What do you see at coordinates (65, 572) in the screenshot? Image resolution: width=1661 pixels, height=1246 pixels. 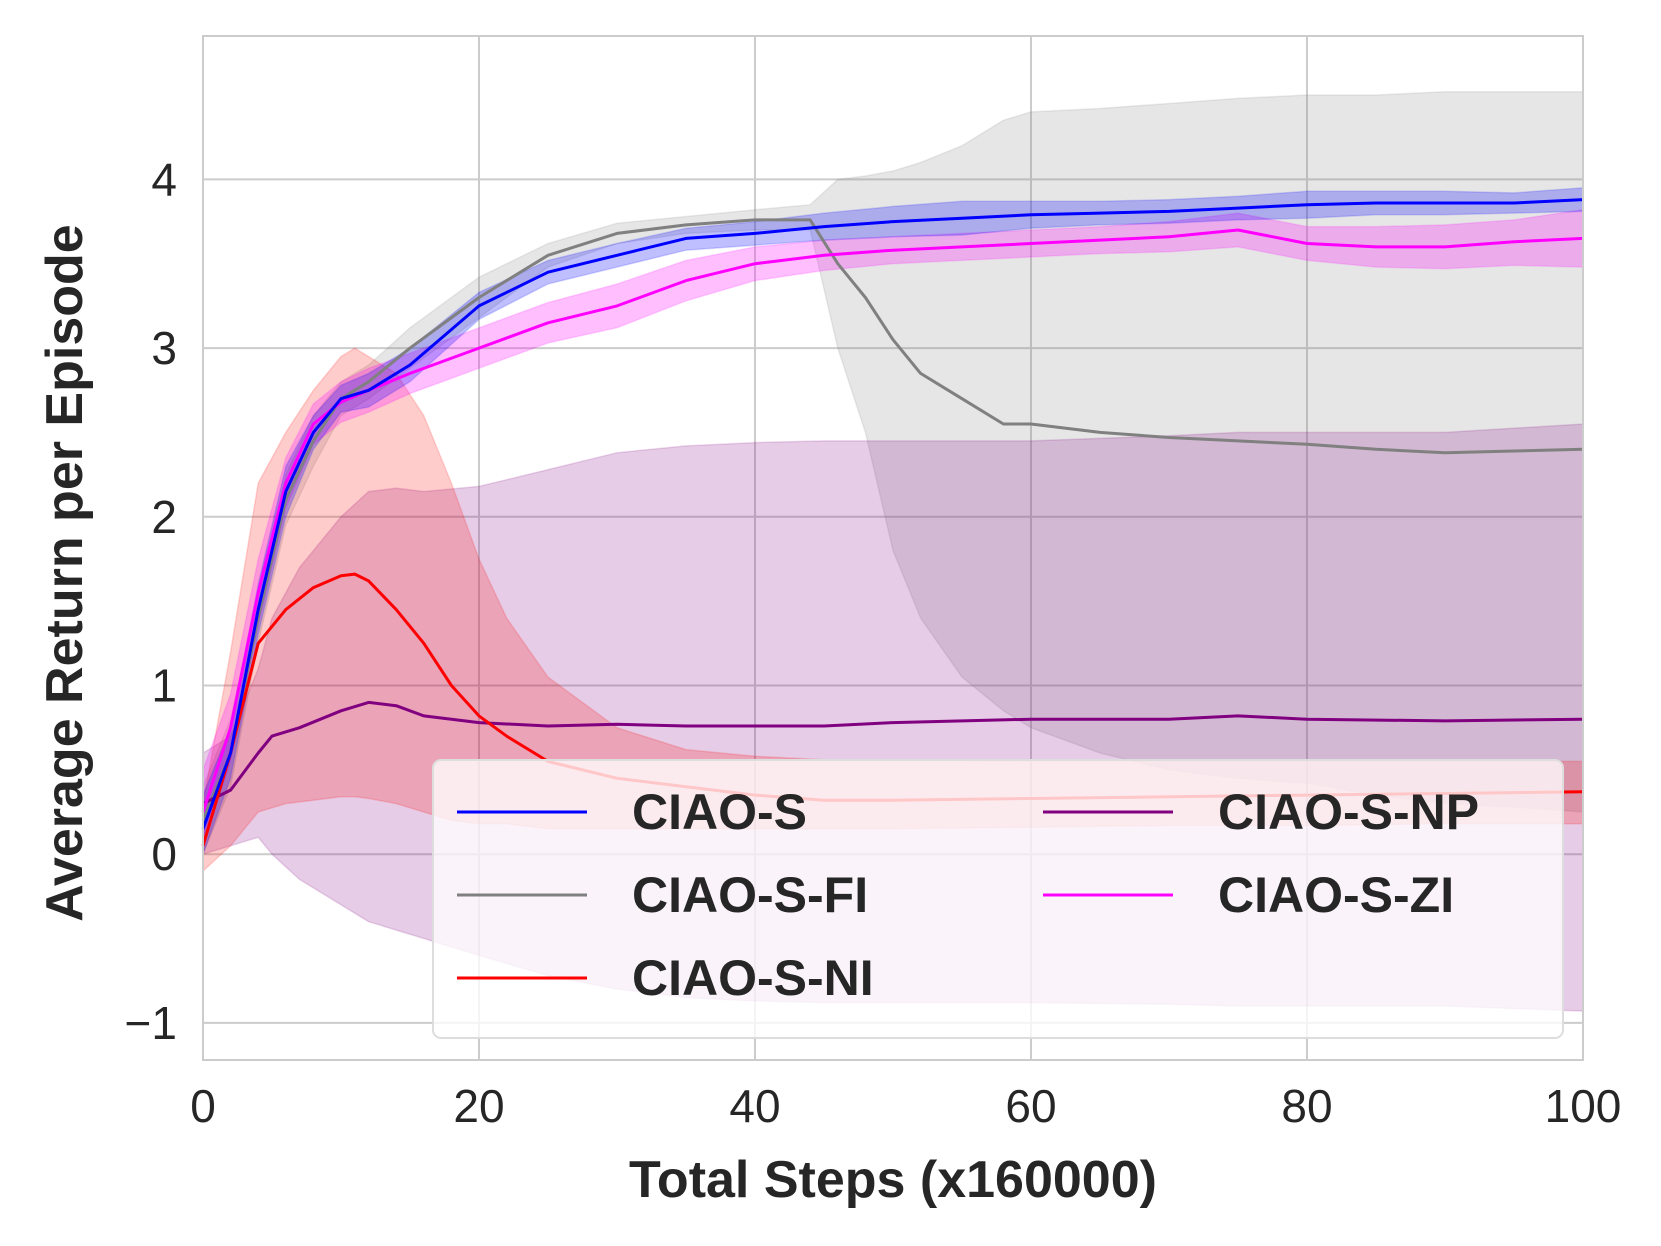 I see `y-axis-label: Average Return per Episode` at bounding box center [65, 572].